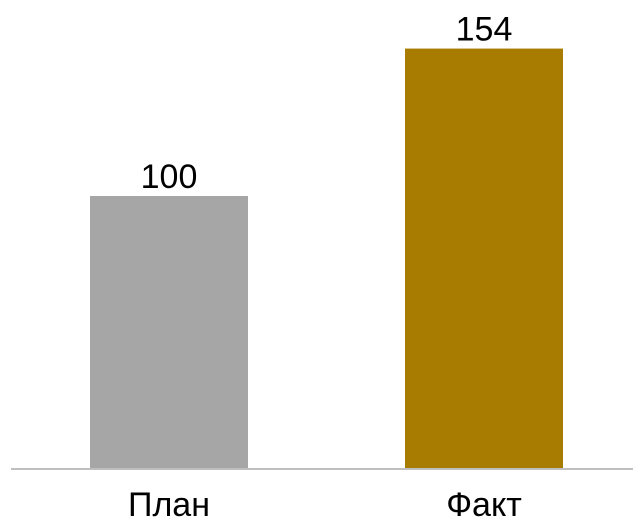 The height and width of the screenshot is (523, 633). What do you see at coordinates (169, 504) in the screenshot?
I see `x-tick-label-plan: План` at bounding box center [169, 504].